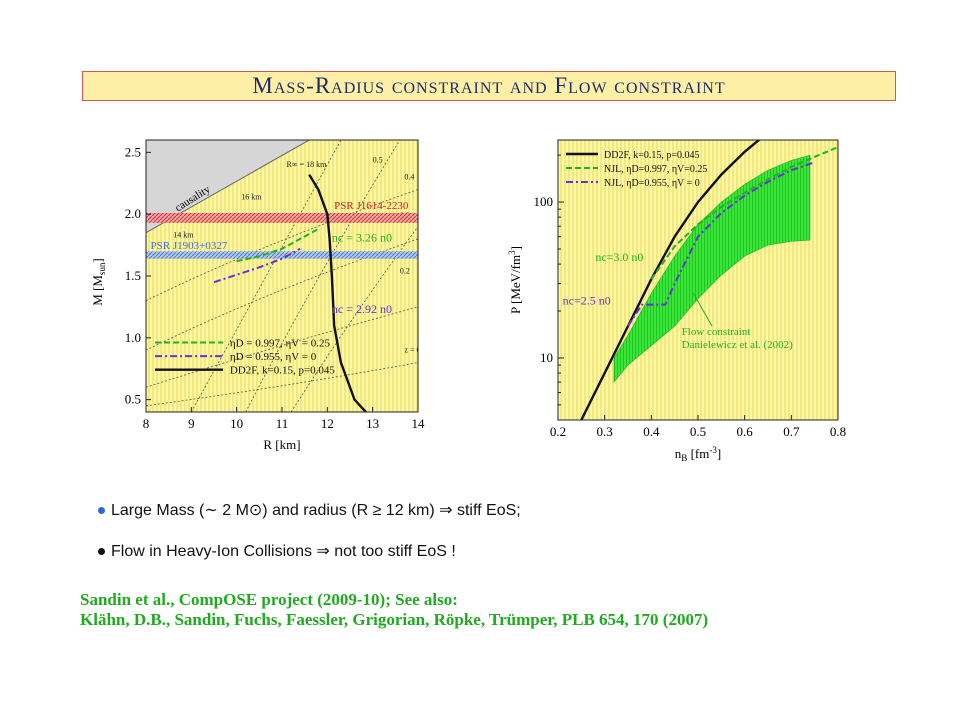 The height and width of the screenshot is (720, 960). Describe the element at coordinates (371, 206) in the screenshot. I see `band-label: PSR J1614-2230` at that location.